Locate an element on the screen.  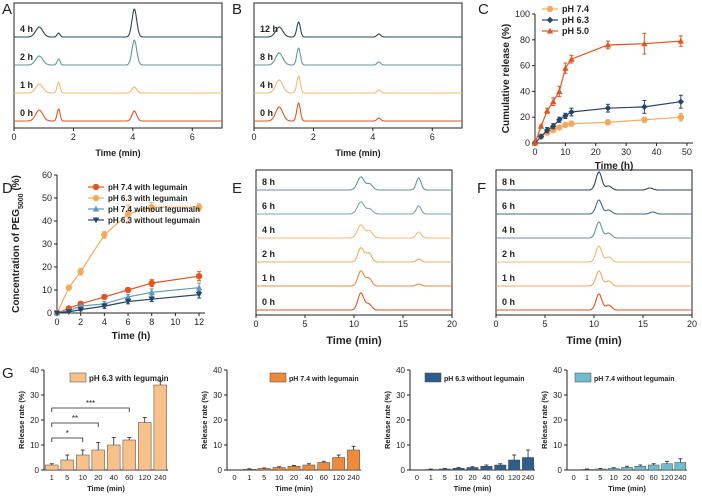
trace-label: 8 h is located at coordinates (508, 182).